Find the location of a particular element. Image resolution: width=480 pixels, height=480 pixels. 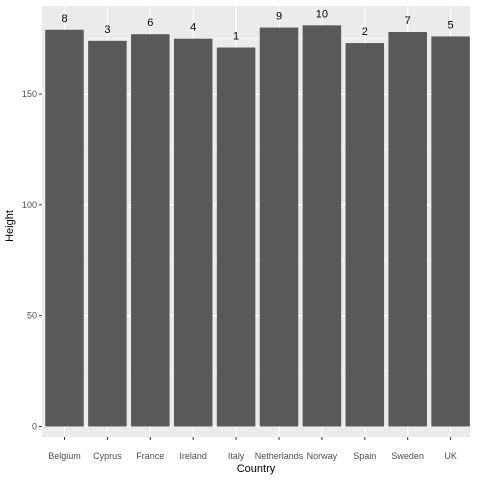

x-tick-label: Belgium is located at coordinates (64, 456).